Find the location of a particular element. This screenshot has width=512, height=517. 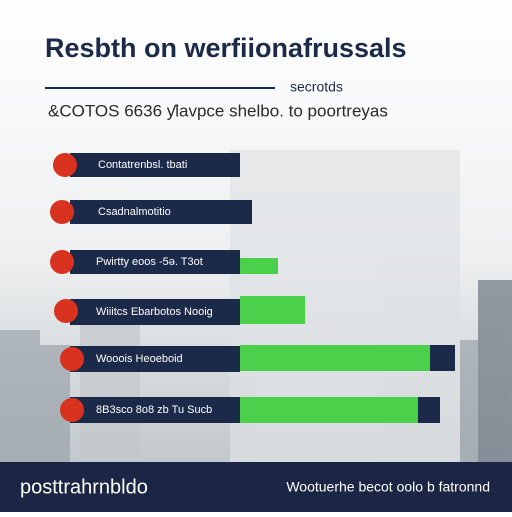

item: Wiiitcs Ebarbotos Nooig is located at coordinates (147, 312).